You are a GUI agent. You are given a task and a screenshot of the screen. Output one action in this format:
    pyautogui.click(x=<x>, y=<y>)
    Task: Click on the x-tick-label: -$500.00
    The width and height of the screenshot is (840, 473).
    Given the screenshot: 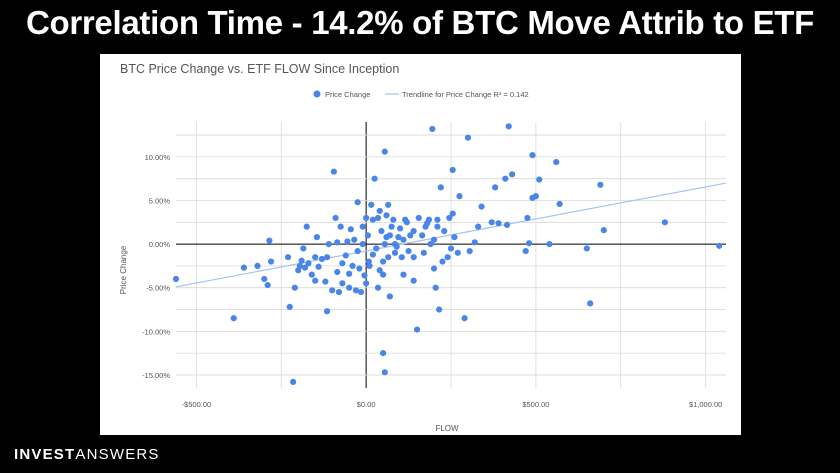 What is the action you would take?
    pyautogui.click(x=197, y=404)
    